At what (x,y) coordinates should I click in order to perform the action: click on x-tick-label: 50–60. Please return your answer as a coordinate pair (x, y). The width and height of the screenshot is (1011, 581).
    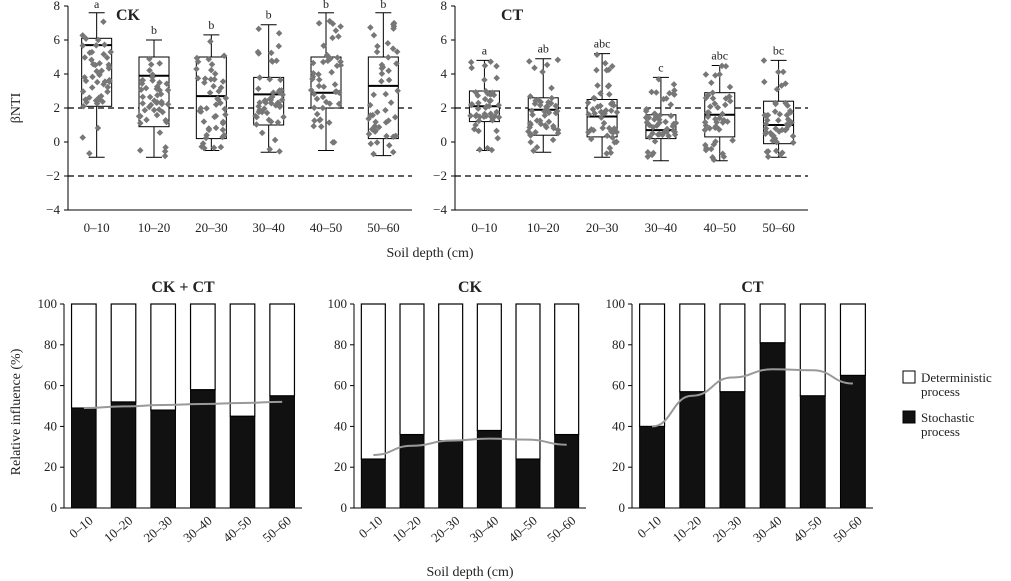
    Looking at the image, I should click on (383, 227).